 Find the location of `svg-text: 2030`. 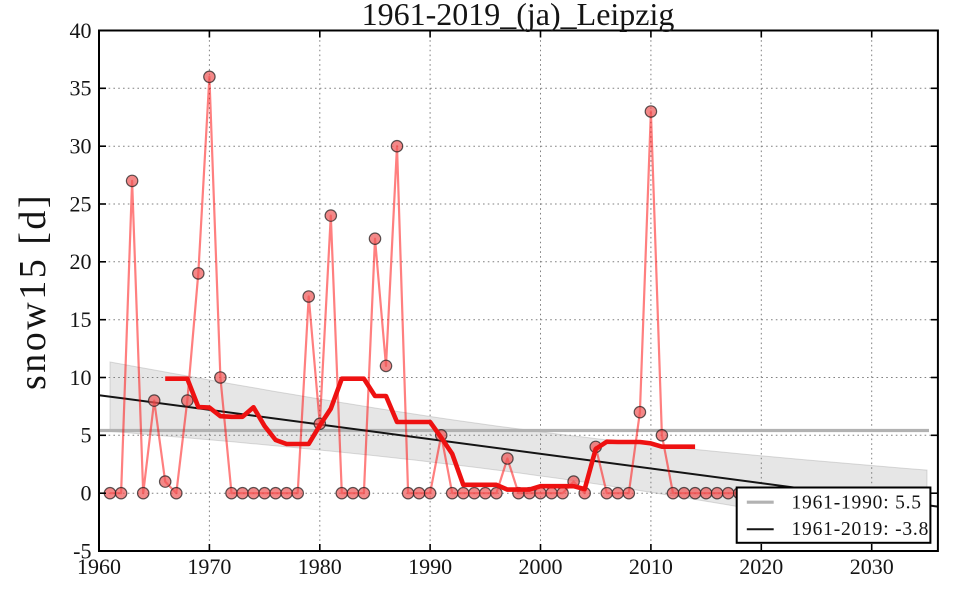

svg-text: 2030 is located at coordinates (872, 566).